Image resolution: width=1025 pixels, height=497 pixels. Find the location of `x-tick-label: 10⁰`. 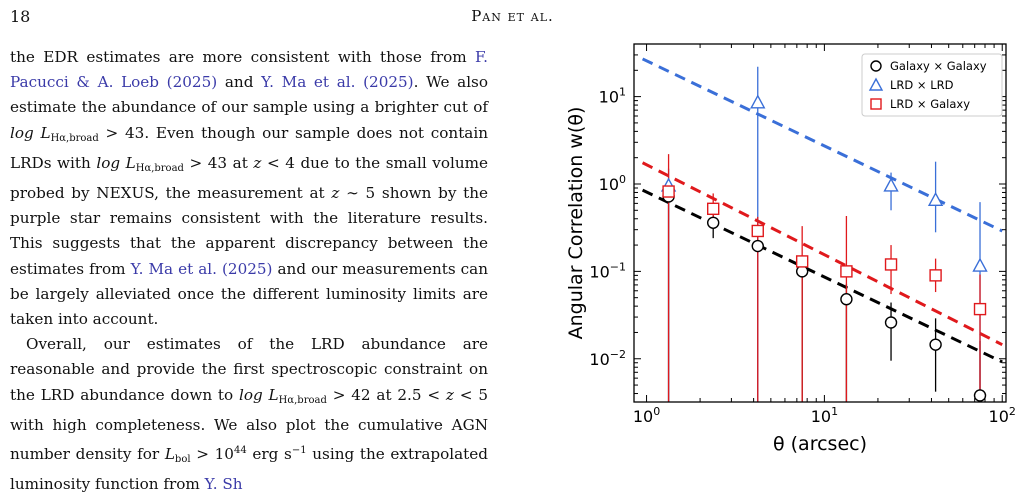

x-tick-label: 10⁰ is located at coordinates (646, 415).